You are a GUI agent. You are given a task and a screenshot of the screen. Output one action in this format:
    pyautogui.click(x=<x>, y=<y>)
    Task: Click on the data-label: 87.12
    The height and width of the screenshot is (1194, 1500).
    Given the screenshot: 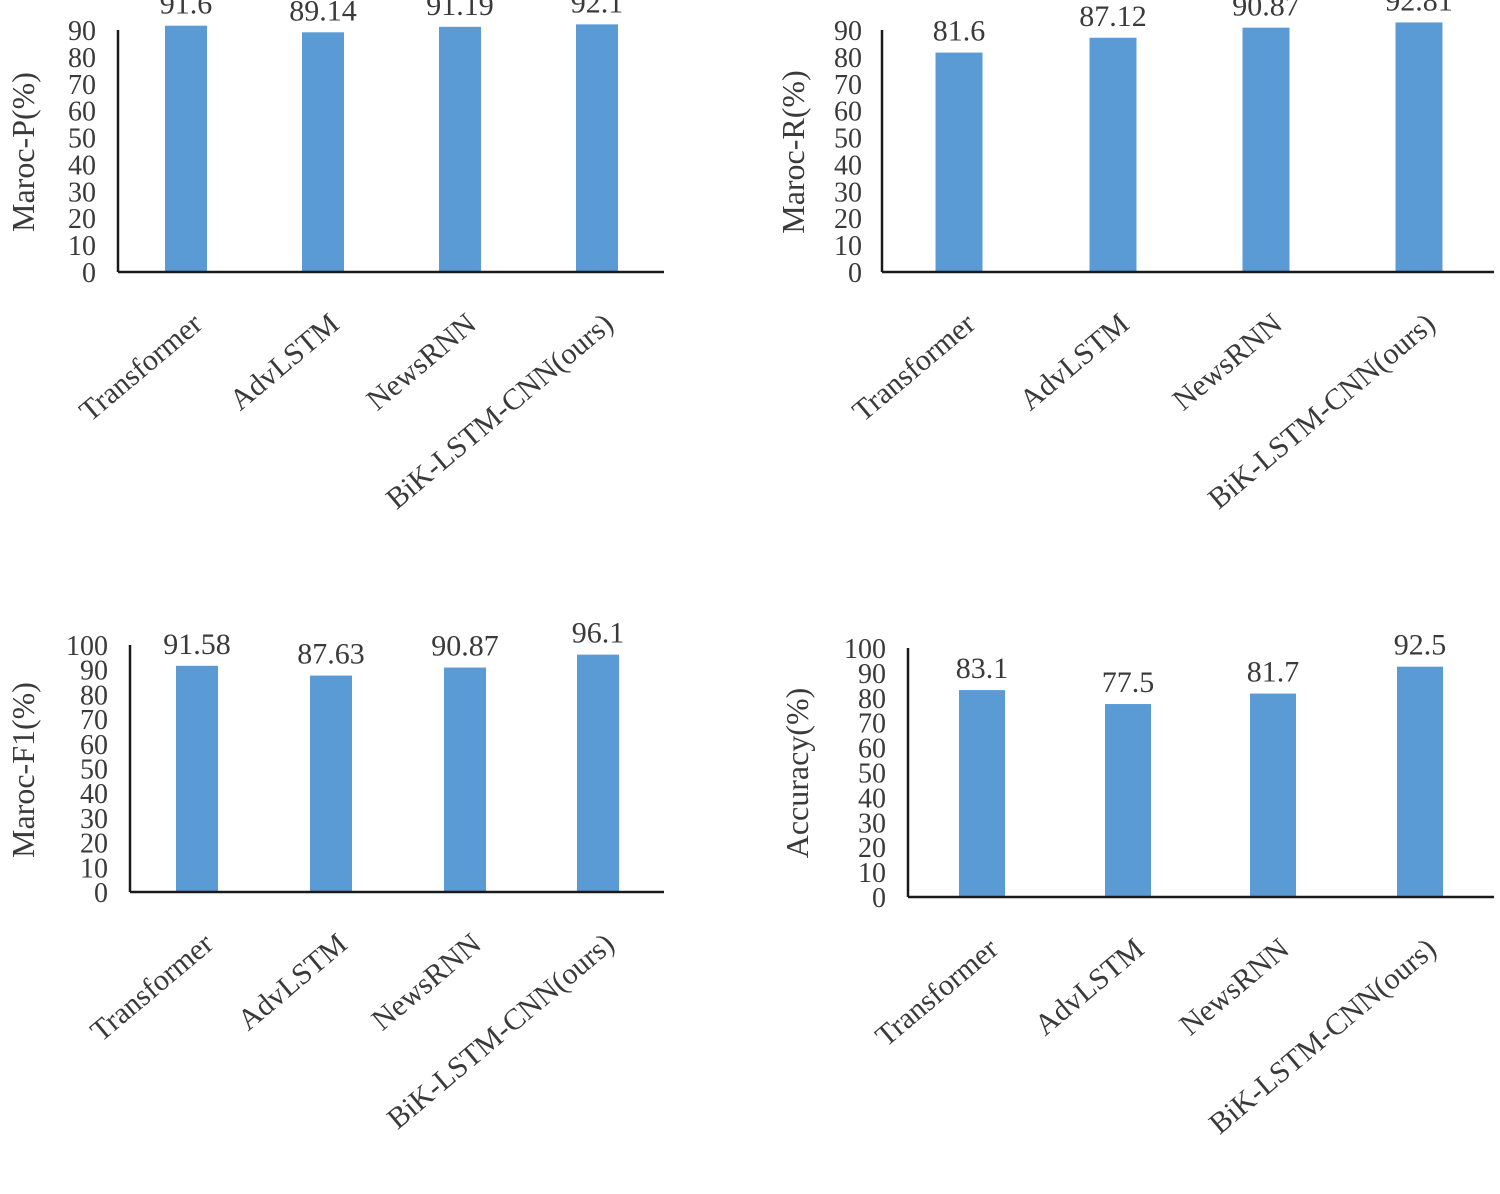 What is the action you would take?
    pyautogui.click(x=1113, y=16)
    